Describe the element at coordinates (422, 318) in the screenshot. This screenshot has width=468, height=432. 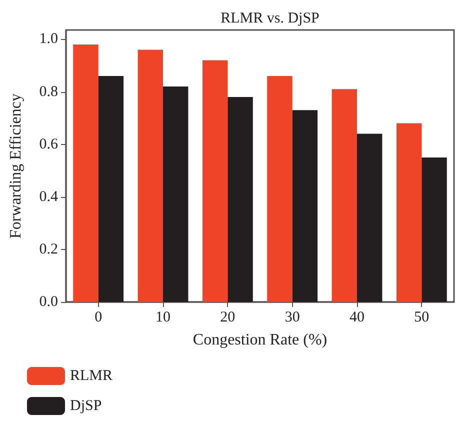
I see `x-tick-label: 50` at that location.